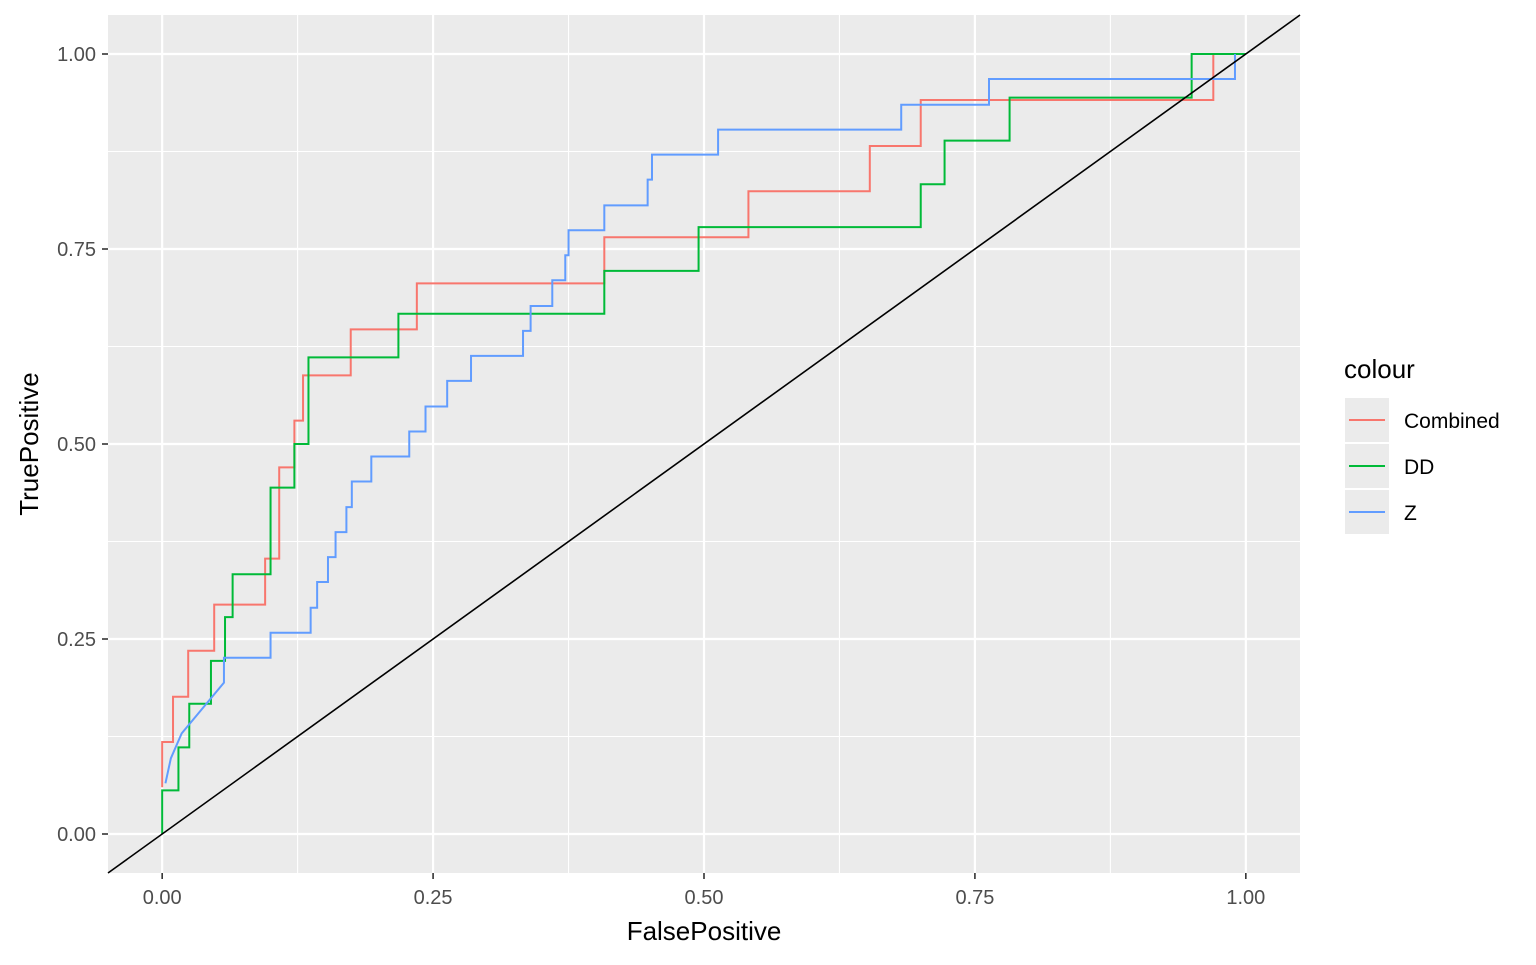 This screenshot has width=1536, height=965. Describe the element at coordinates (1419, 467) in the screenshot. I see `legend-label-dd: DD` at that location.